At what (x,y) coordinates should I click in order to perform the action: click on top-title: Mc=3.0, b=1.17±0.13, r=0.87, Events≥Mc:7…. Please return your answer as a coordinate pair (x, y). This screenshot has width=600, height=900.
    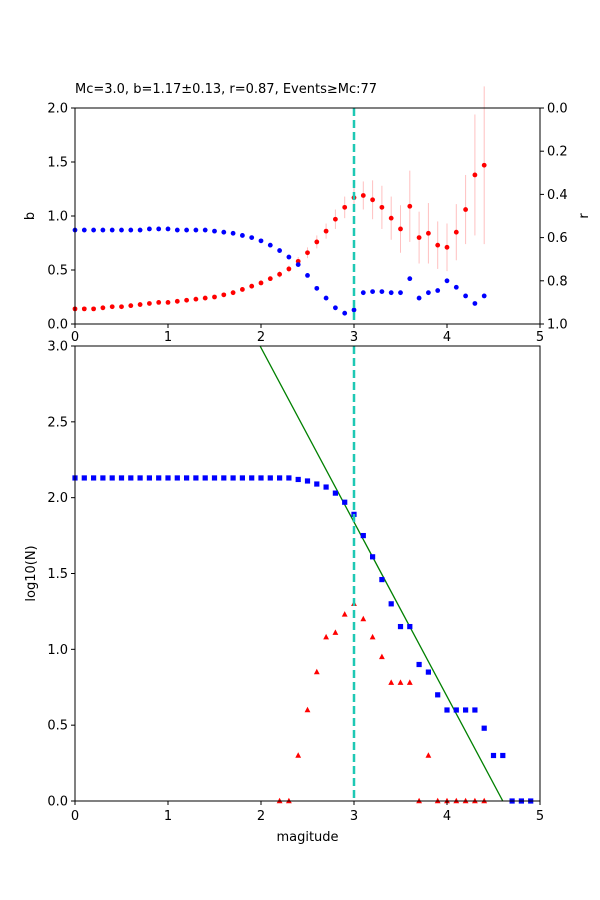
    Looking at the image, I should click on (226, 89).